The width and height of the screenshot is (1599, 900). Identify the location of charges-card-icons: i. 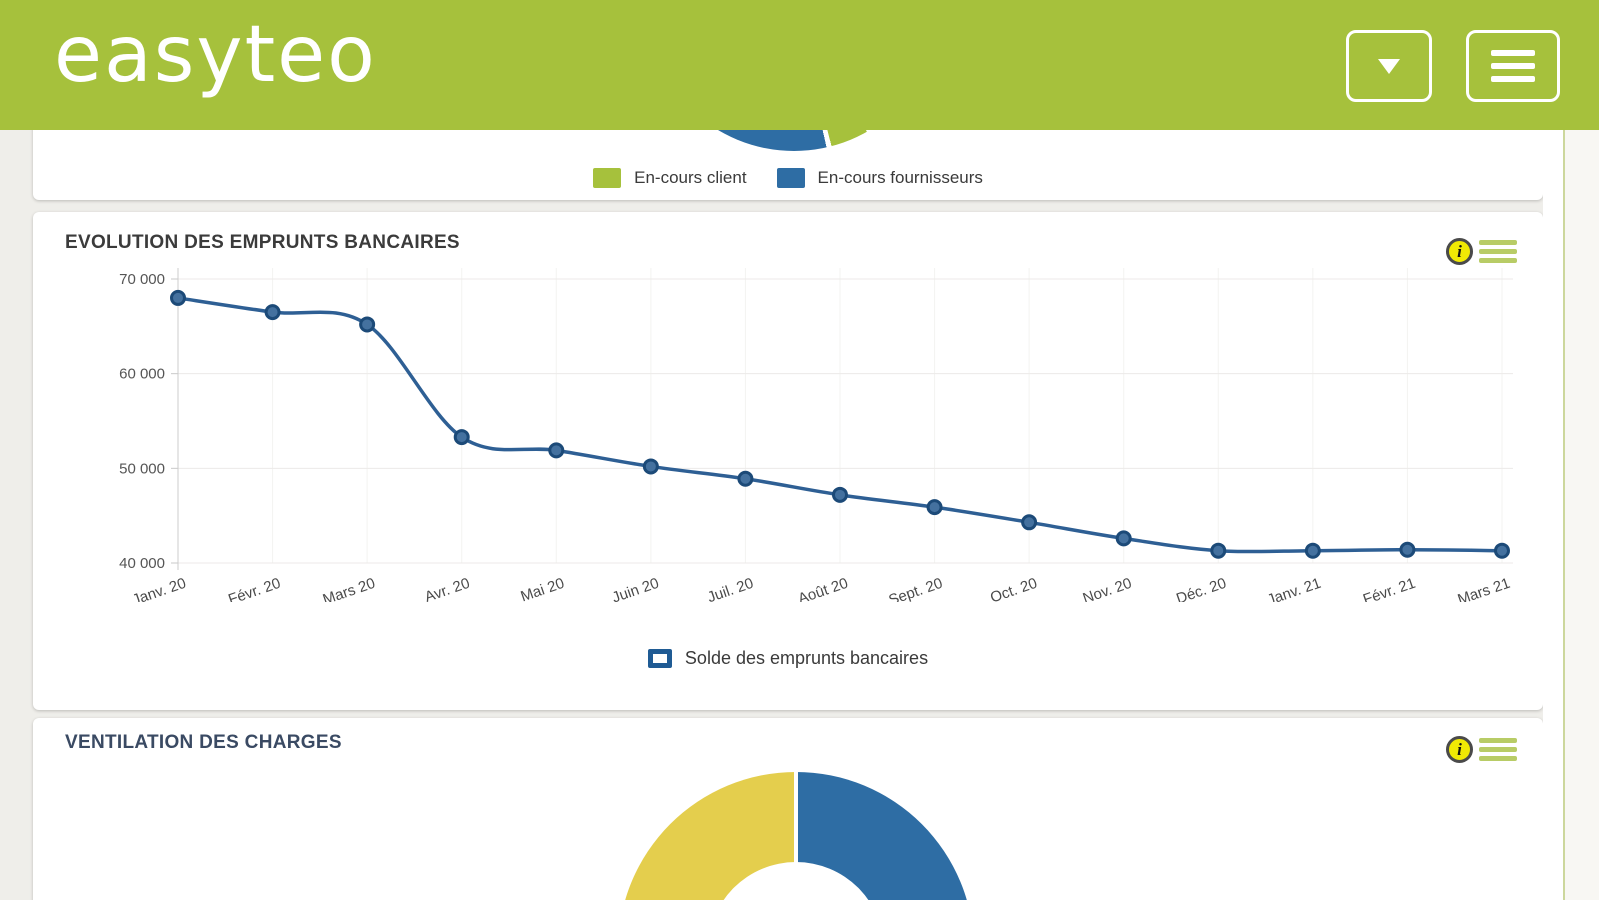
(1481, 749).